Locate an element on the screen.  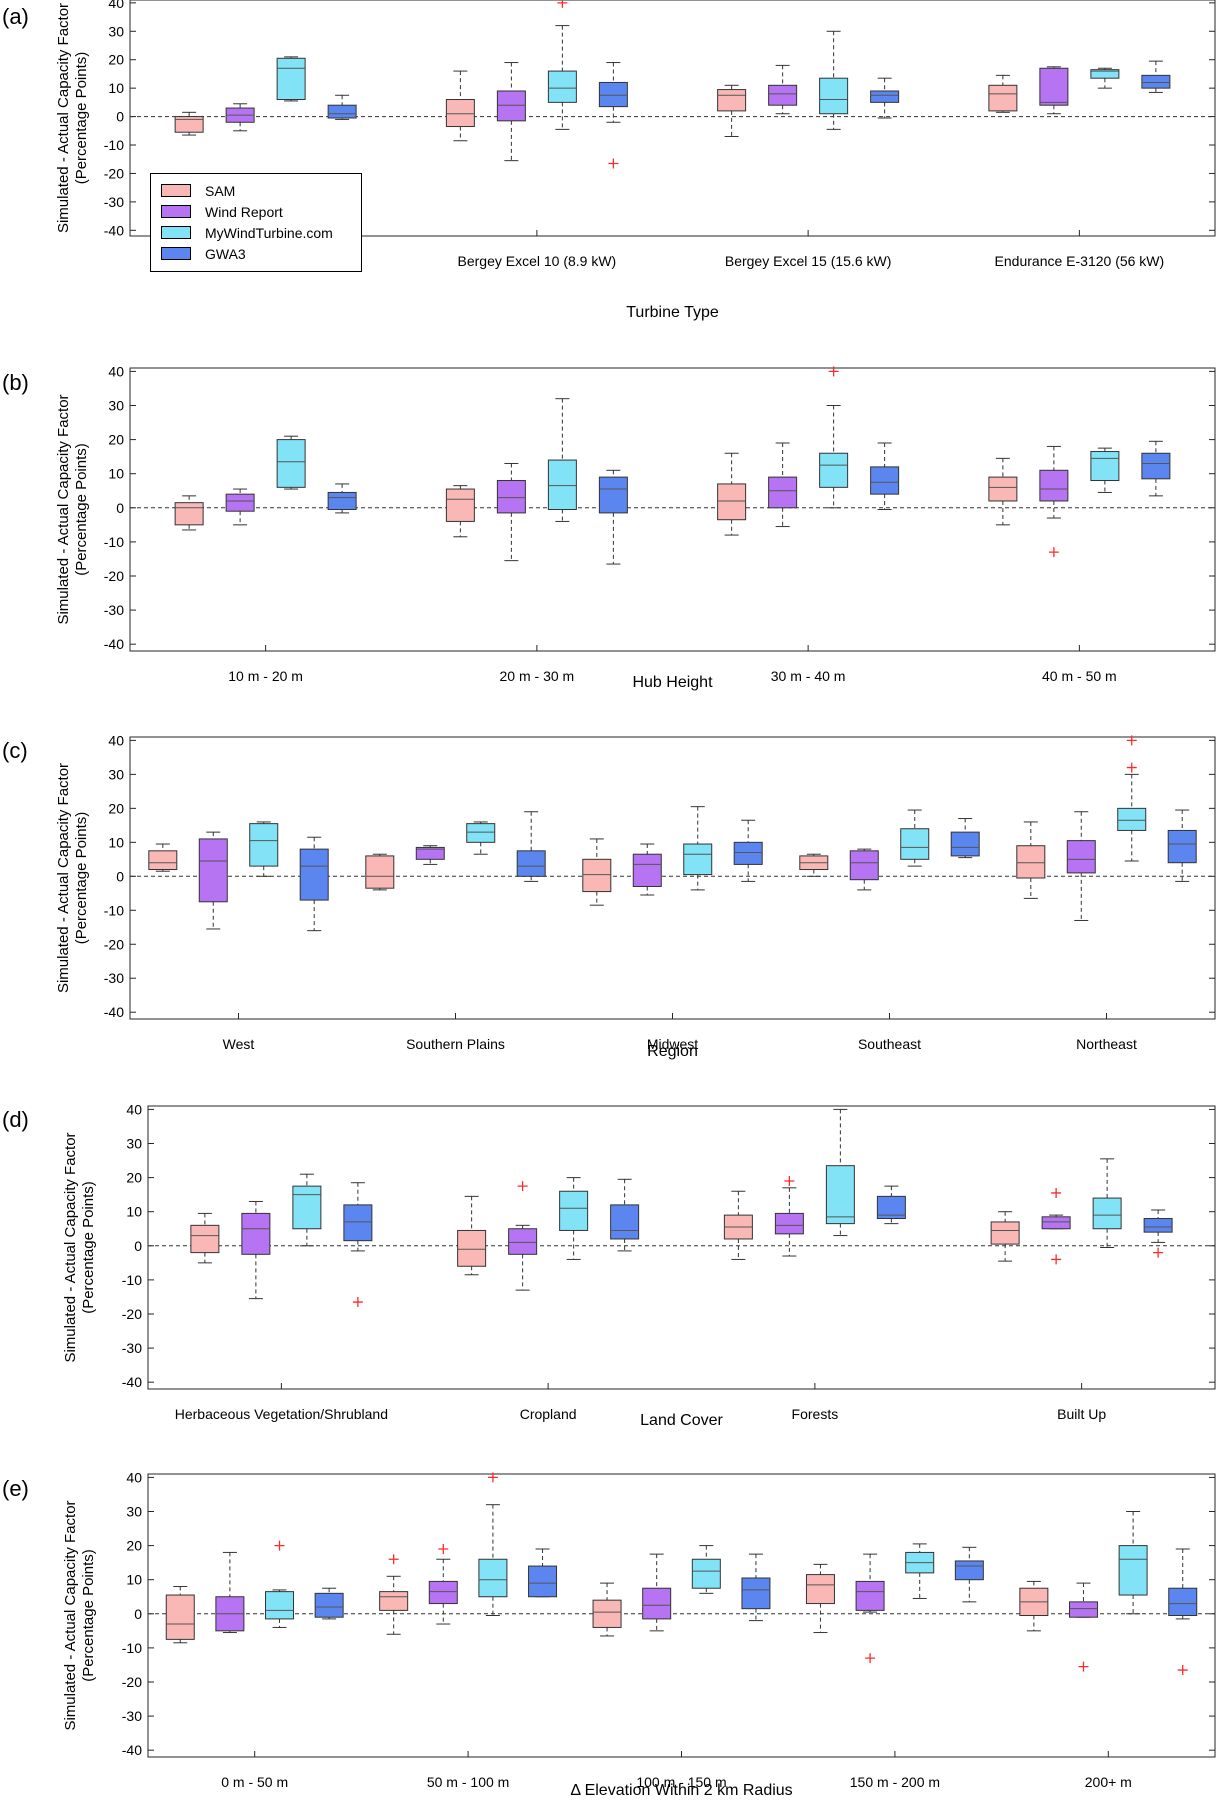
panel-e-label: (e) is located at coordinates (15, 1488).